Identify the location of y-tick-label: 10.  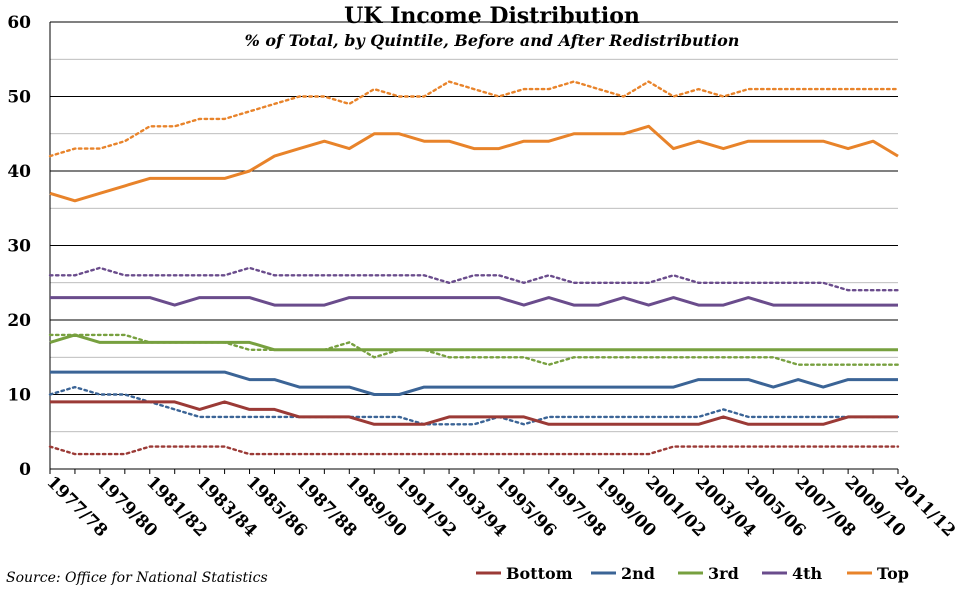
(19, 396).